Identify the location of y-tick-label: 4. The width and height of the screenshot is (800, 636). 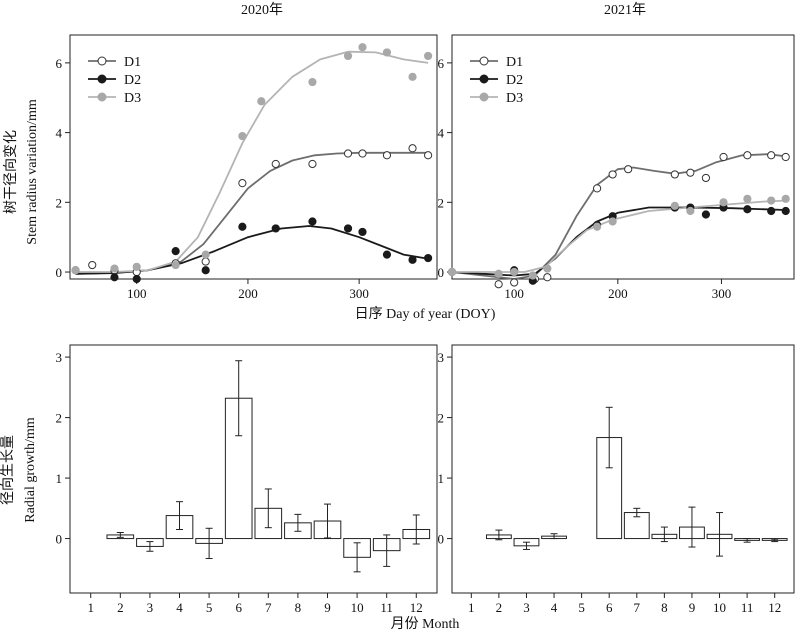
(441, 133).